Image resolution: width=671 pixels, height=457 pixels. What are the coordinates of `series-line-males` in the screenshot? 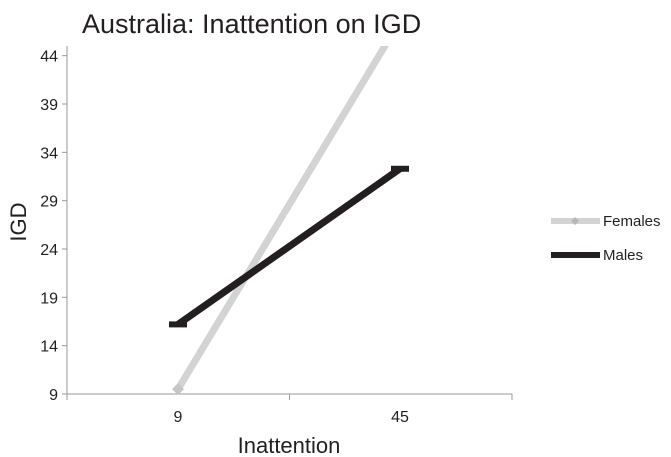 It's located at (289, 246).